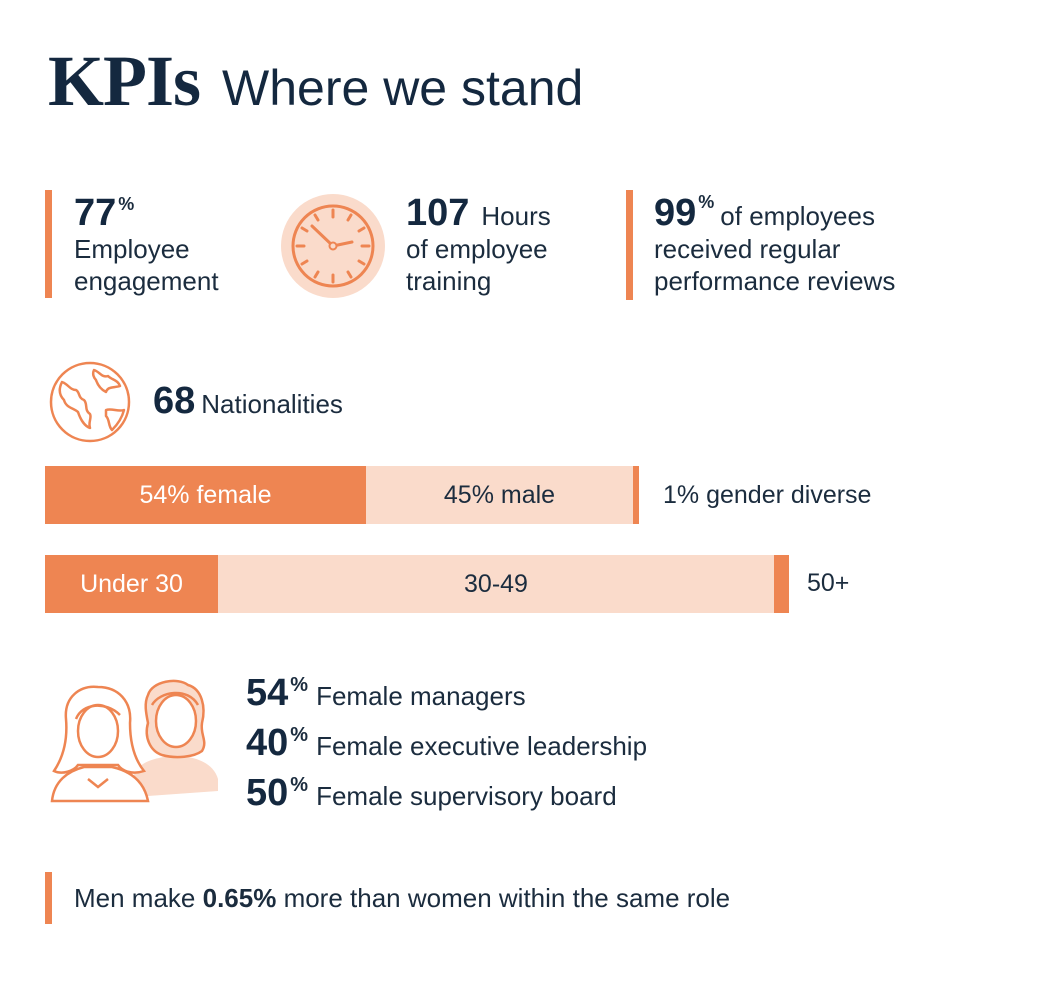  I want to click on kpi-engagement-label-1: Employee, so click(132, 249).